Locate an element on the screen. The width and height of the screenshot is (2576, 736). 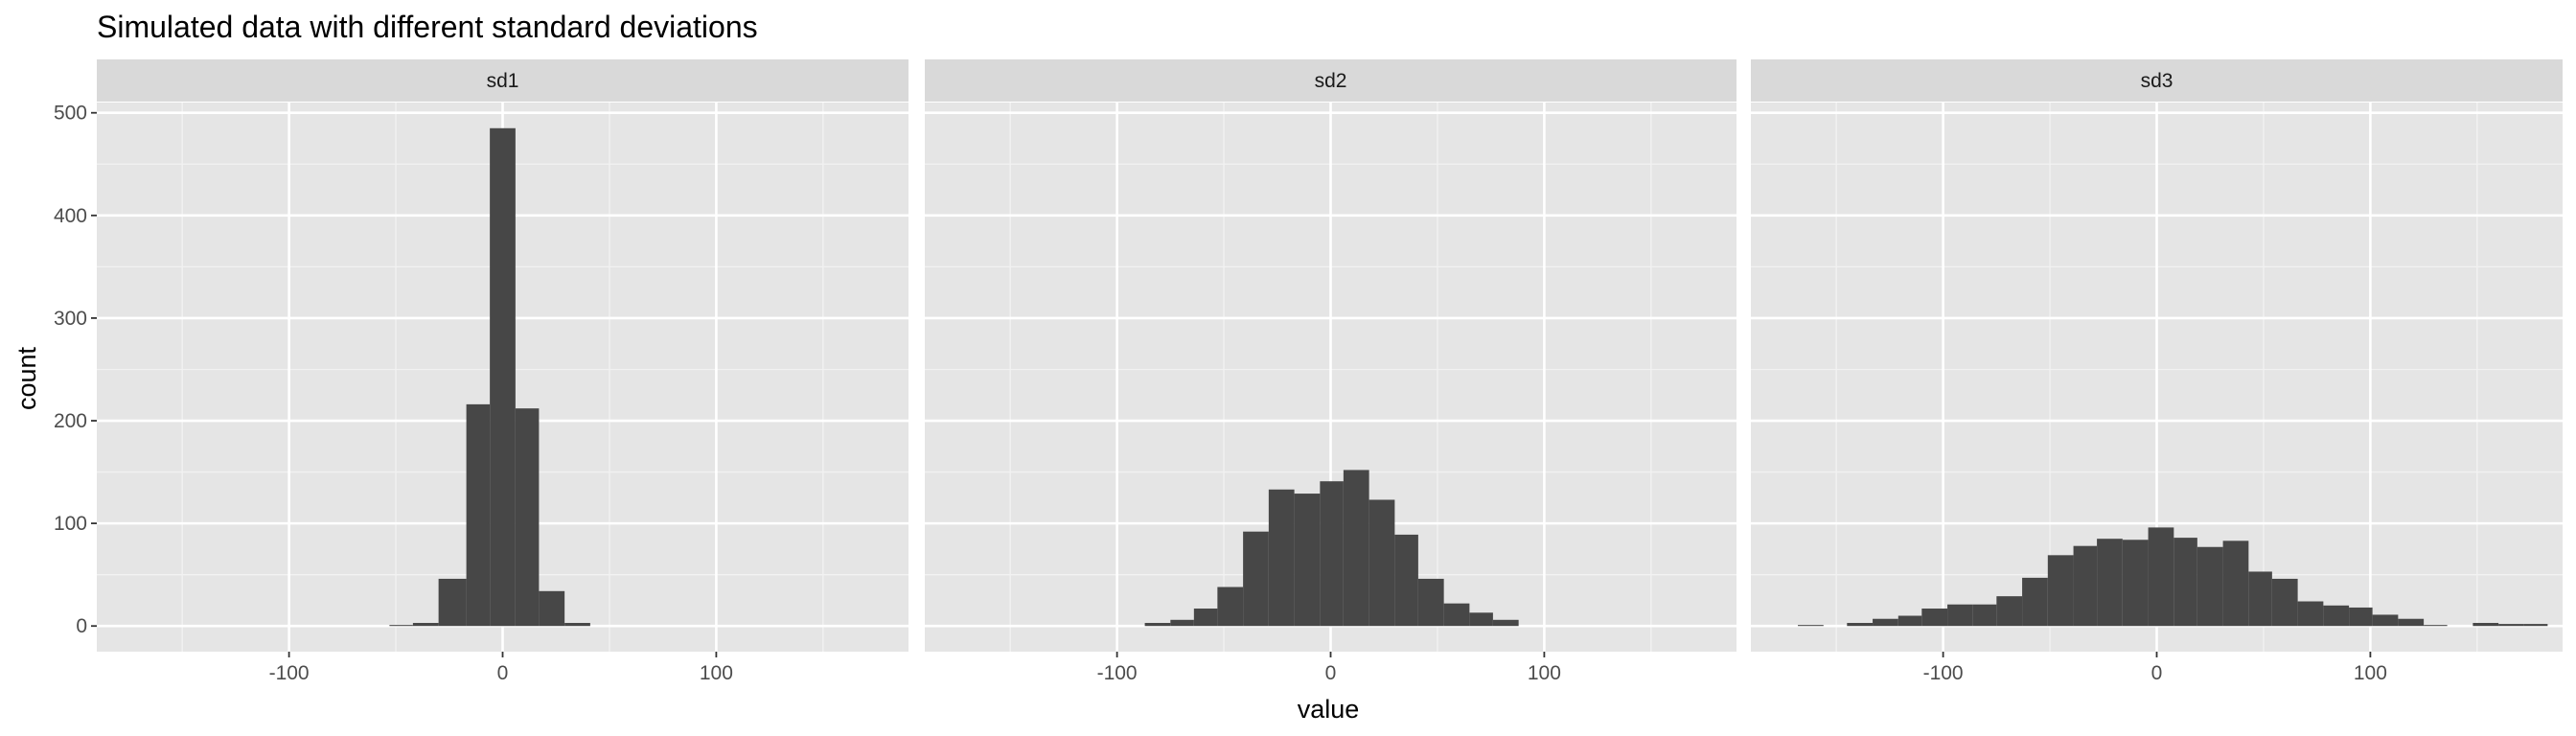
facet-strip-label: sd1 is located at coordinates (503, 81).